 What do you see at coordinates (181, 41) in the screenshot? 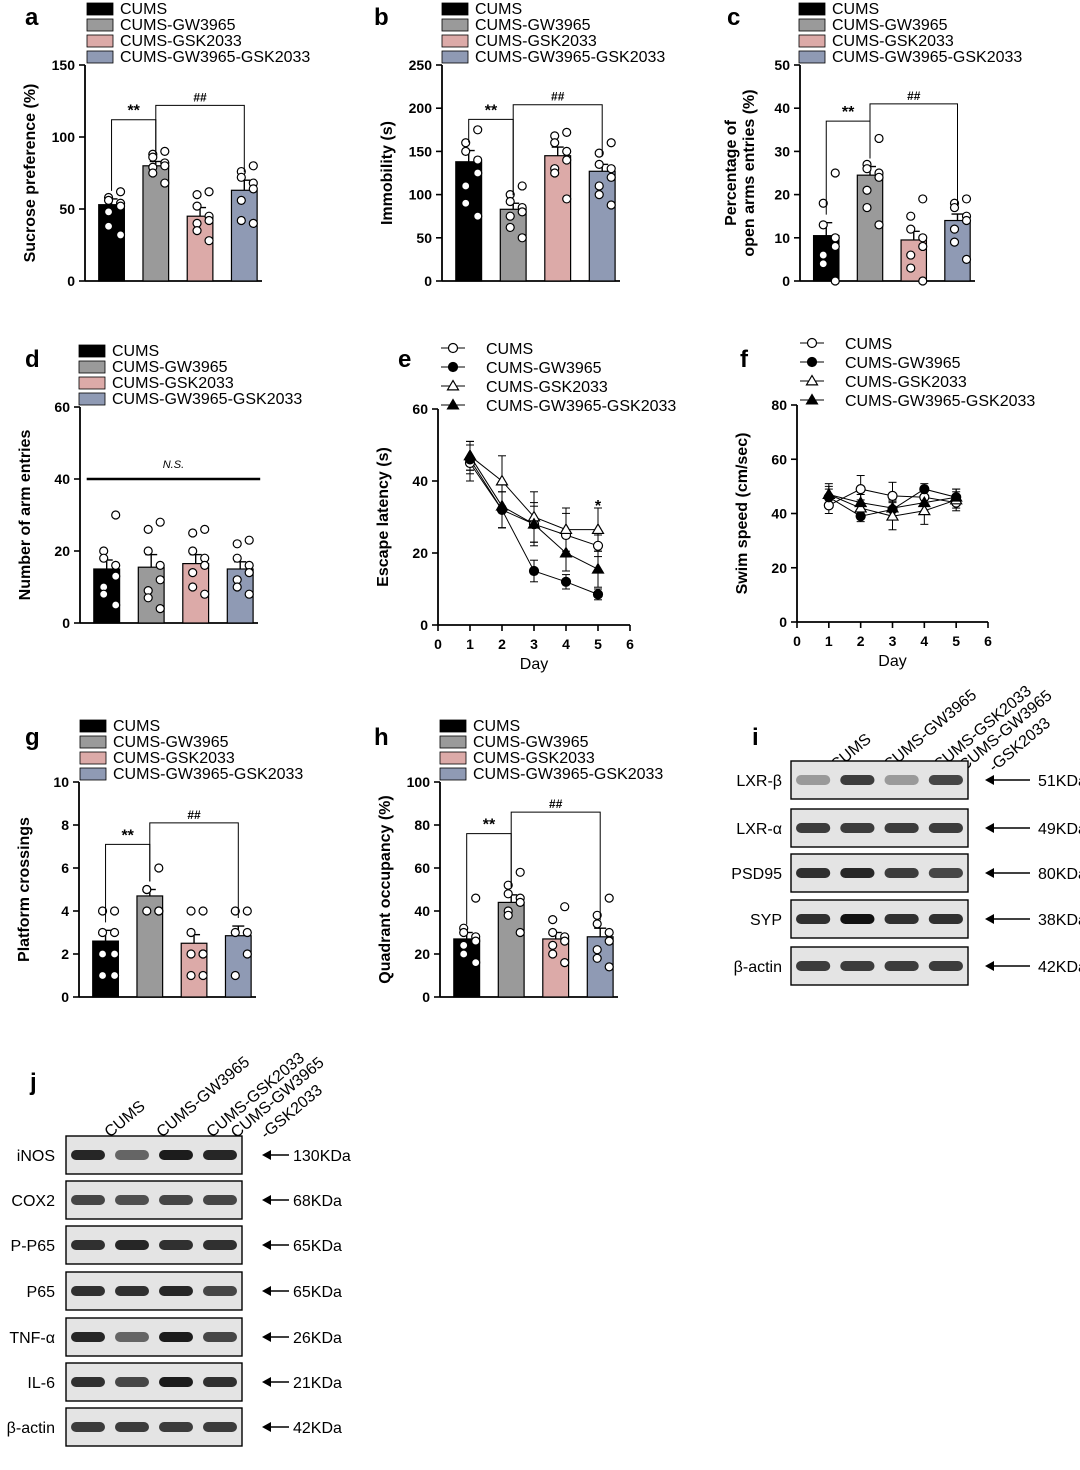
I see `legend-label: CUMS-GSK2033` at bounding box center [181, 41].